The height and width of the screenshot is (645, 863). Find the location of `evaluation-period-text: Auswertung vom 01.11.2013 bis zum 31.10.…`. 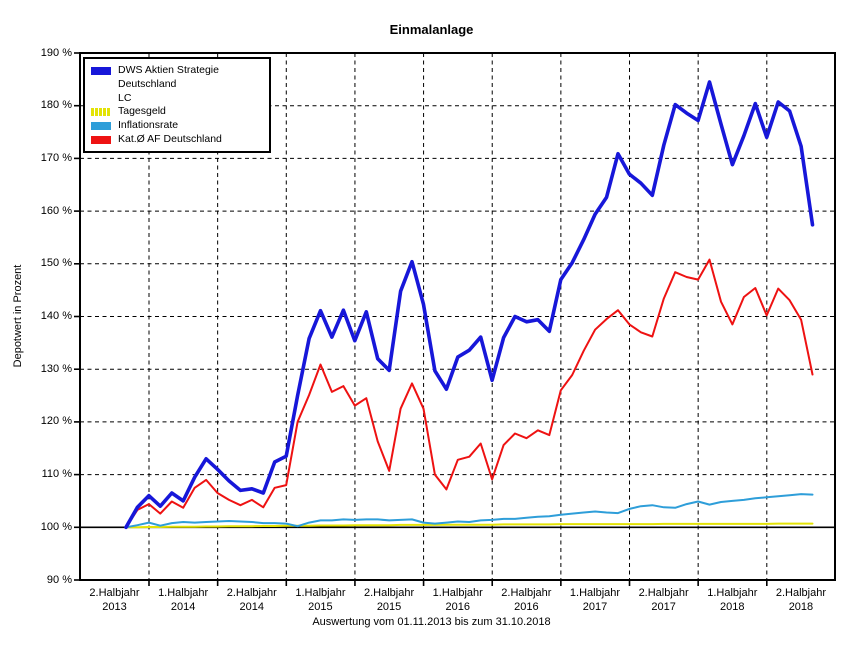

evaluation-period-text: Auswertung vom 01.11.2013 bis zum 31.10.… is located at coordinates (431, 622).